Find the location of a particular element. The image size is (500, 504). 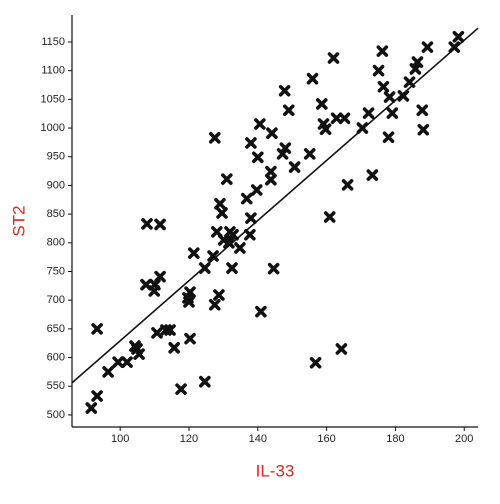

y-tick-label: 650 is located at coordinates (56, 329).